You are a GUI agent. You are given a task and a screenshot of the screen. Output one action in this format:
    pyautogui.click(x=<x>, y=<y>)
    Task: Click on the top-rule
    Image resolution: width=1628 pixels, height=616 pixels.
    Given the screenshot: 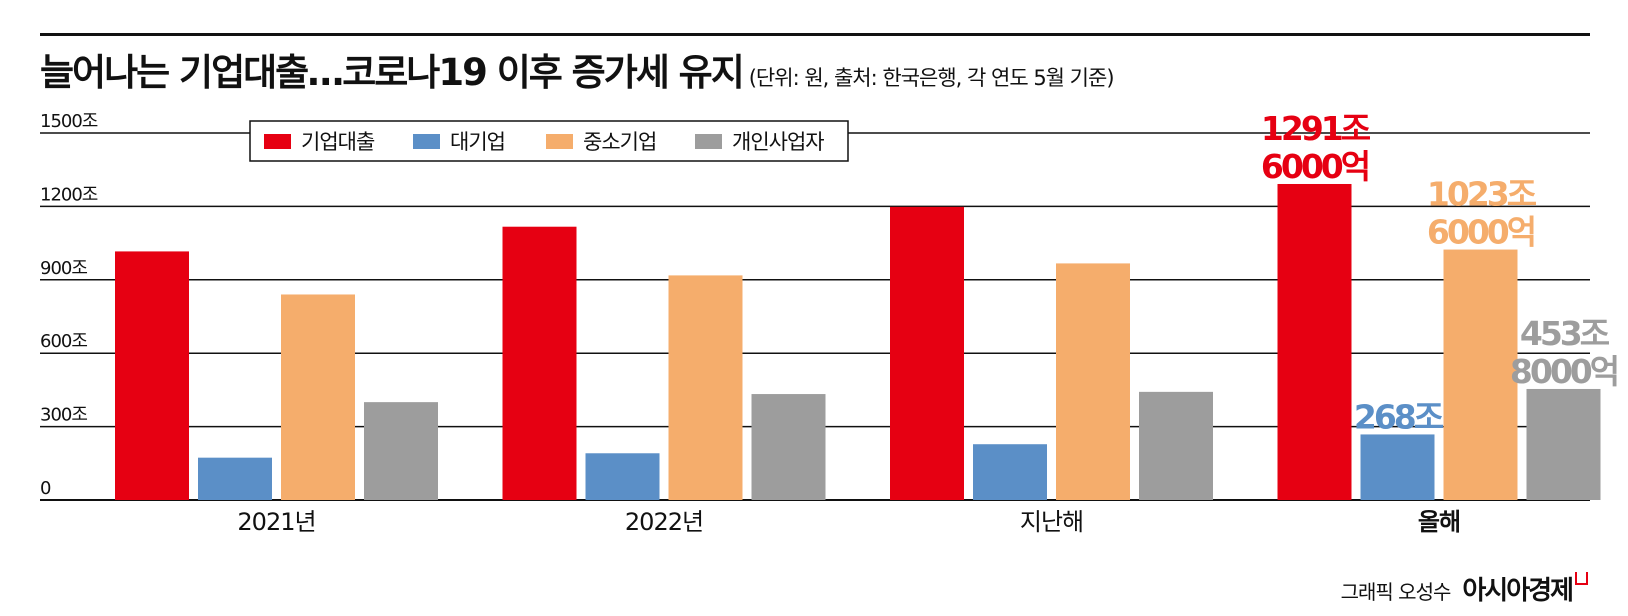 What is the action you would take?
    pyautogui.click(x=815, y=34)
    